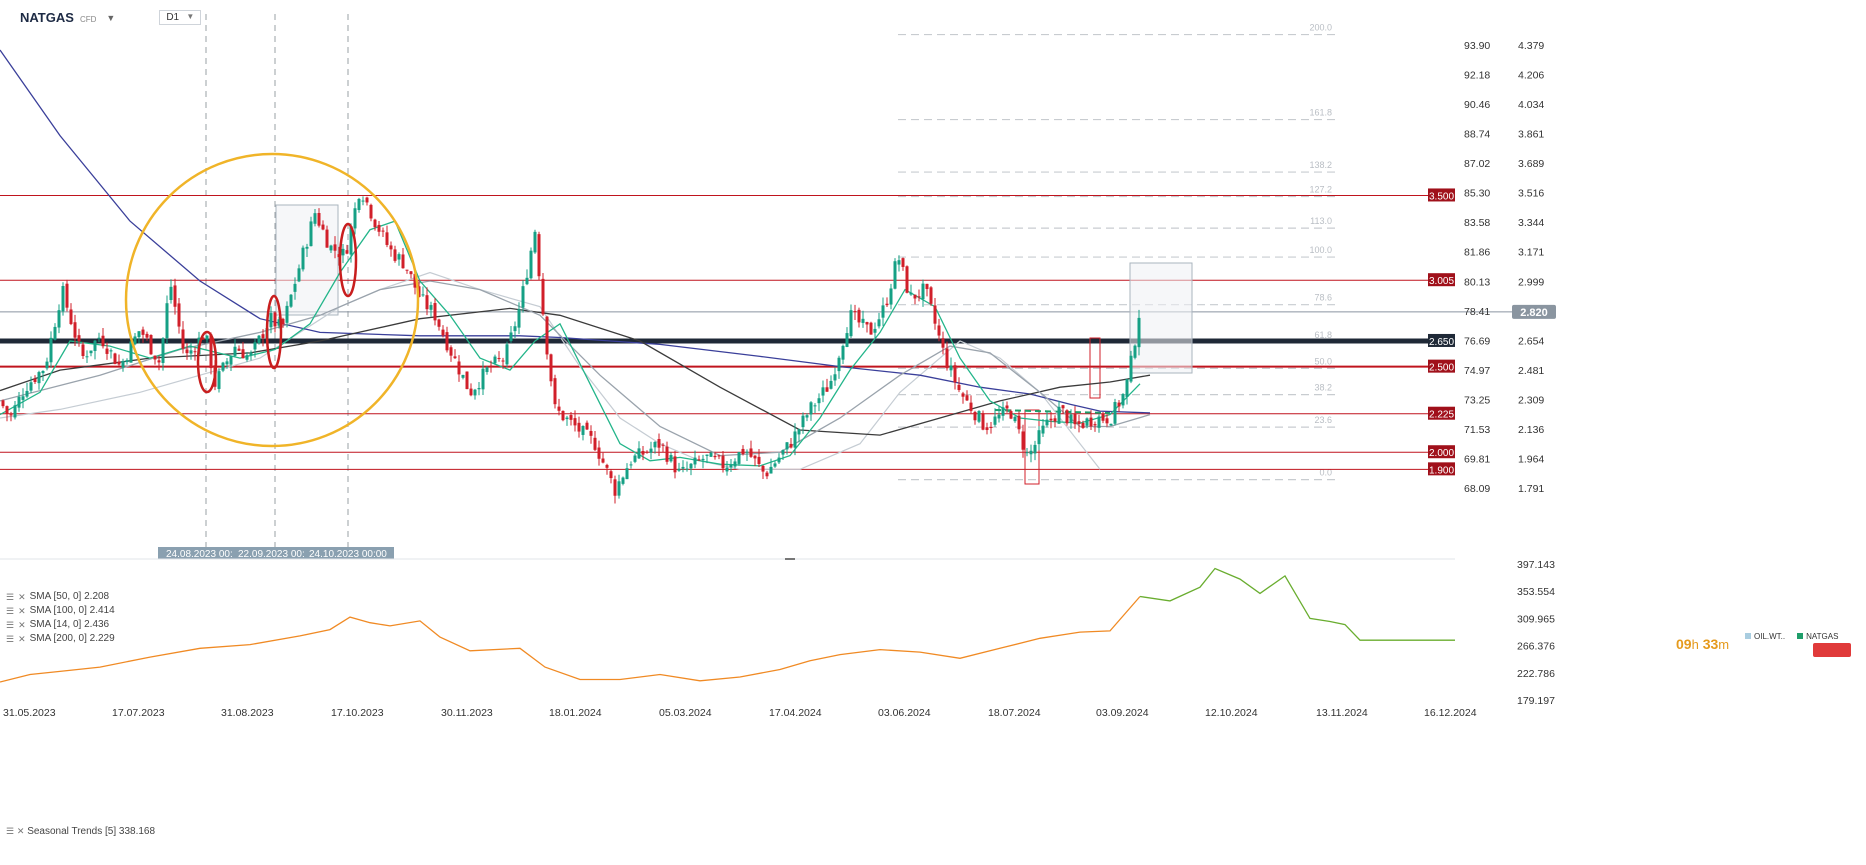 The width and height of the screenshot is (1866, 865). What do you see at coordinates (60, 625) in the screenshot?
I see `indicator-row: ☰ ✕ SMA [14, 0] 2.436` at bounding box center [60, 625].